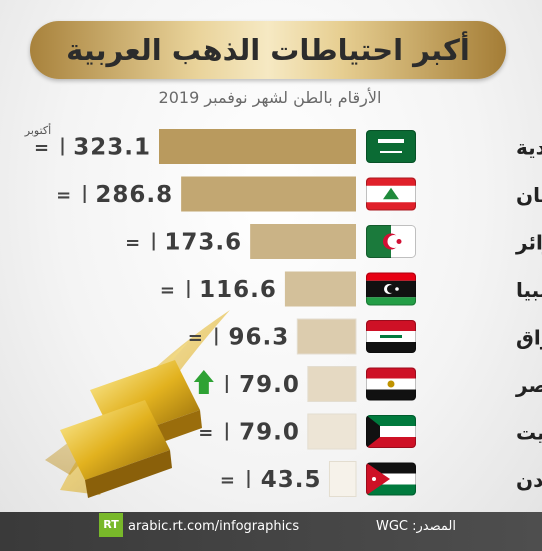 The image size is (542, 551). Describe the element at coordinates (529, 338) in the screenshot. I see `category-label: العراق` at that location.